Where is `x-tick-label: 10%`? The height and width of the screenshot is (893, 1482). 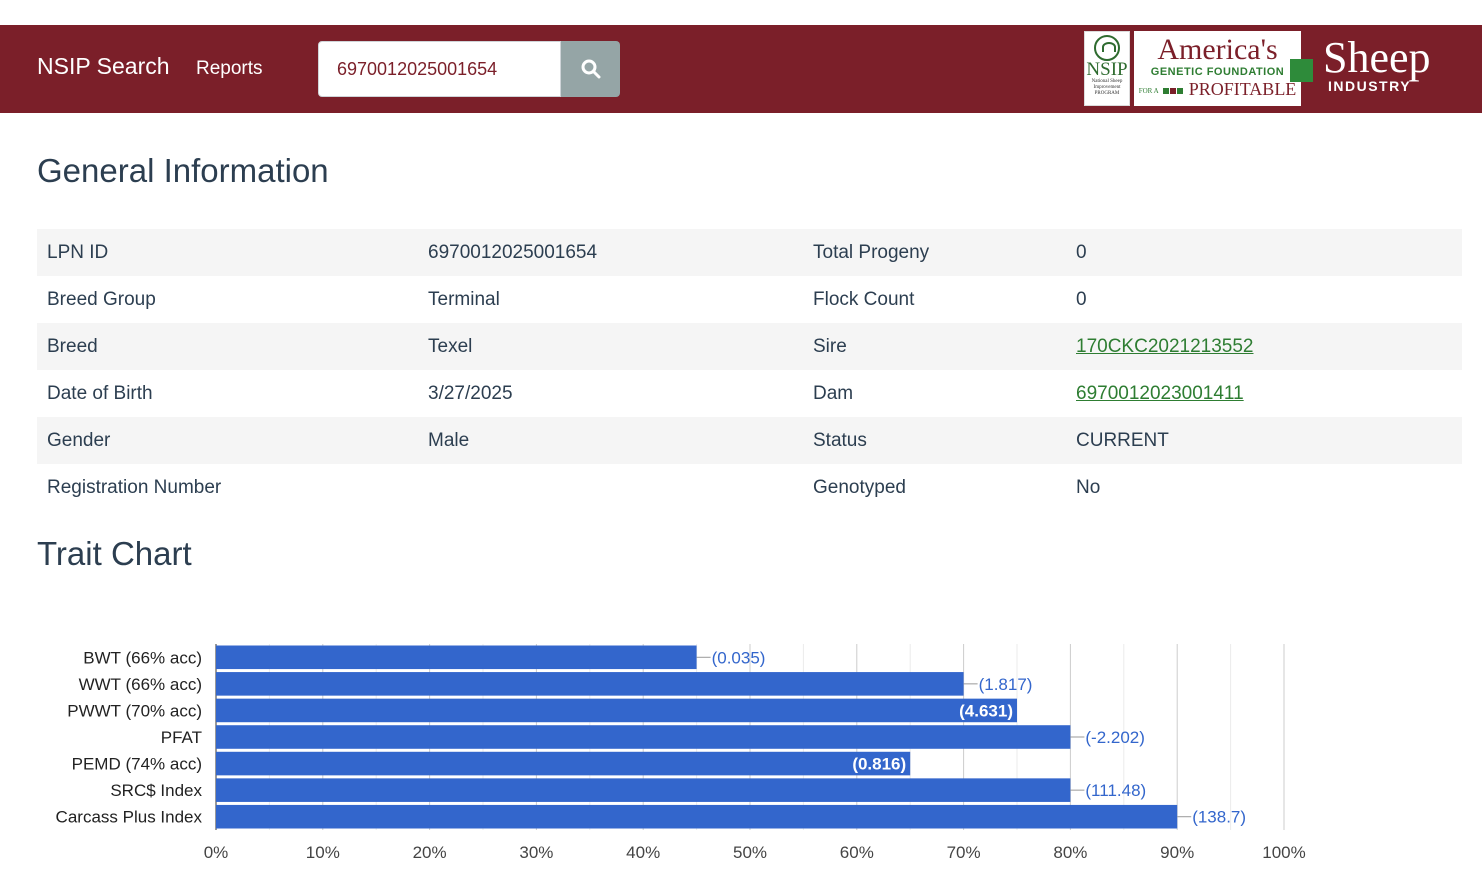
x-tick-label: 10% is located at coordinates (323, 852).